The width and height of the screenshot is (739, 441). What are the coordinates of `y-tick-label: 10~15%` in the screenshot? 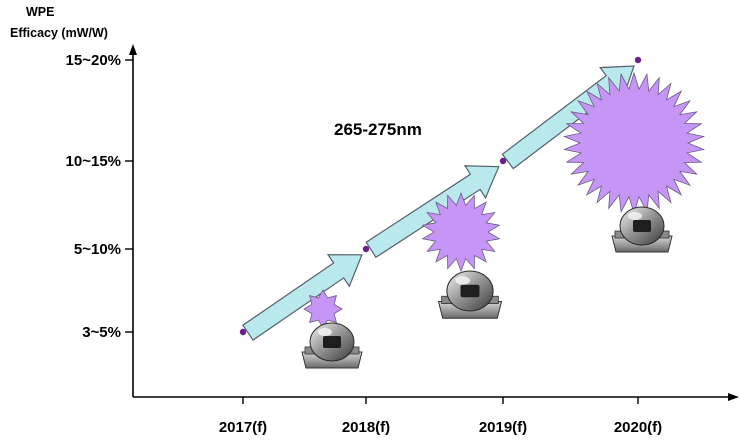 It's located at (93, 161).